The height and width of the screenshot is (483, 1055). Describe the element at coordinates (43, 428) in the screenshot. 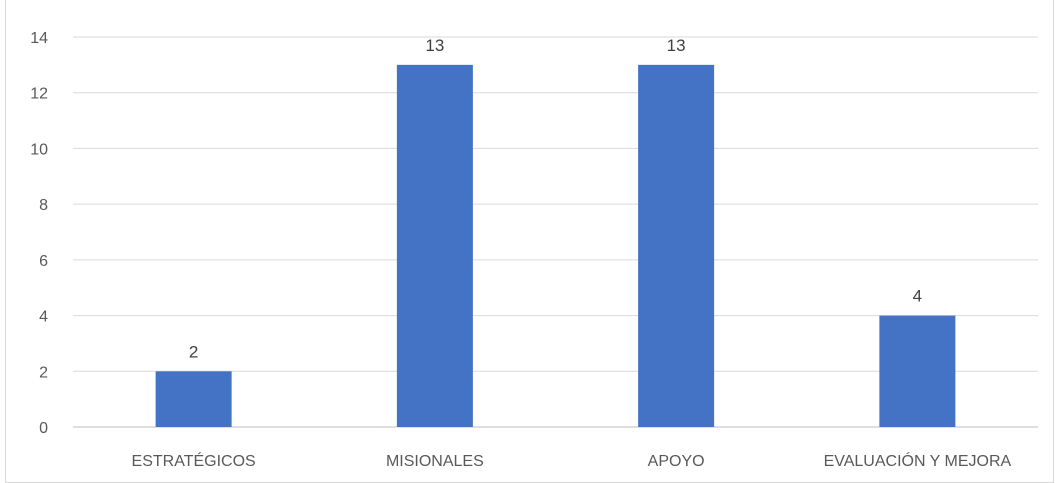

I see `y-tick-label: 0` at that location.